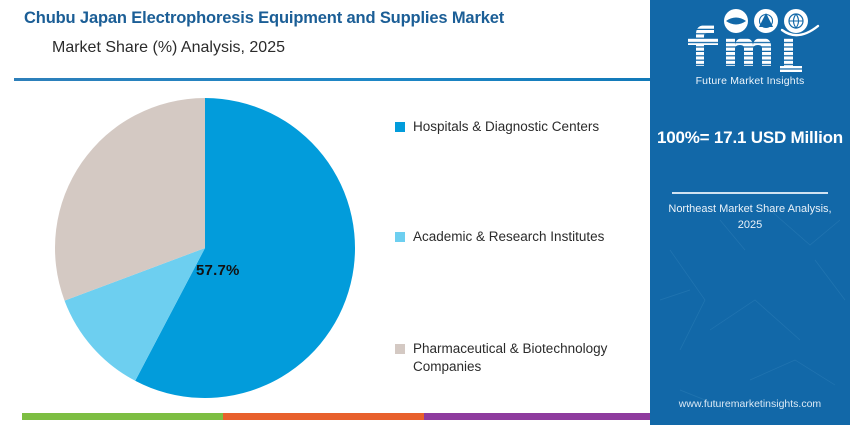  What do you see at coordinates (168, 47) in the screenshot?
I see `page-subtitle: Market Share (%) Analysis, 2025` at bounding box center [168, 47].